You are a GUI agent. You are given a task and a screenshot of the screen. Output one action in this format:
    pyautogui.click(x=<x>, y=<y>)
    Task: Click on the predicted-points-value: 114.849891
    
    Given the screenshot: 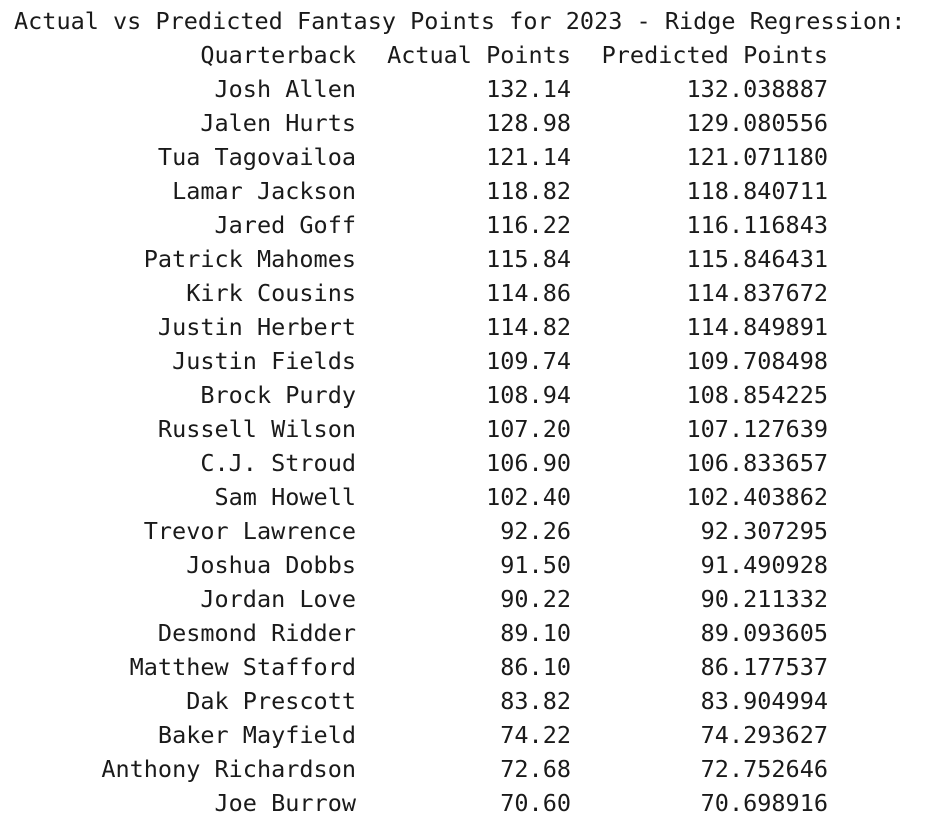 What is the action you would take?
    pyautogui.click(x=757, y=327)
    